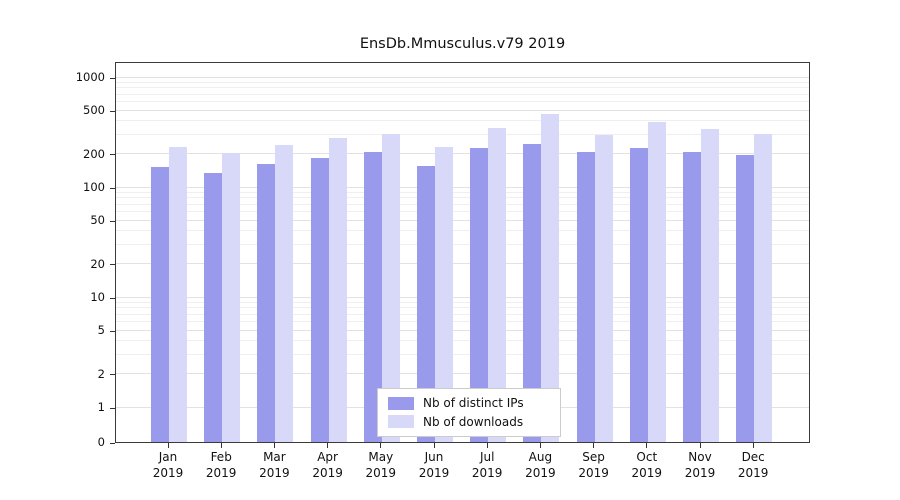  I want to click on chart-title: EnsDb.Mmusculus.v79 2019, so click(462, 44).